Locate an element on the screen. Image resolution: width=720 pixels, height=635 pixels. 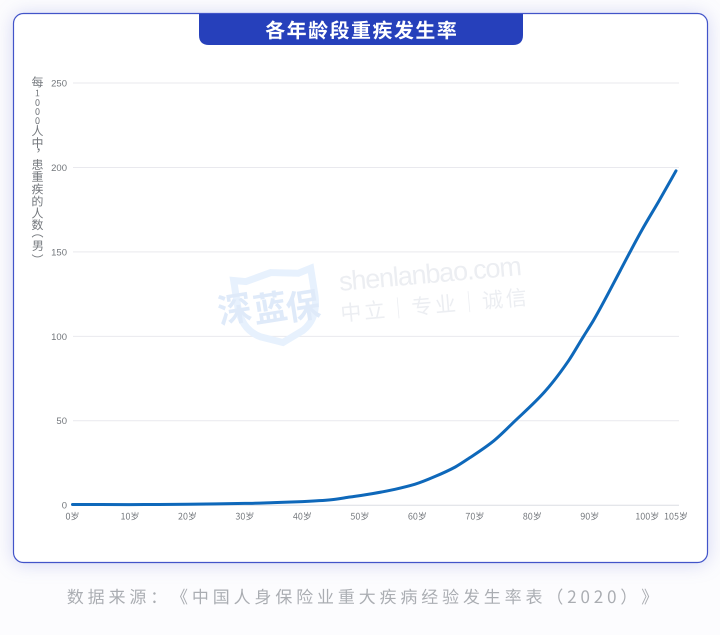
svg-text: 200 is located at coordinates (59, 168).